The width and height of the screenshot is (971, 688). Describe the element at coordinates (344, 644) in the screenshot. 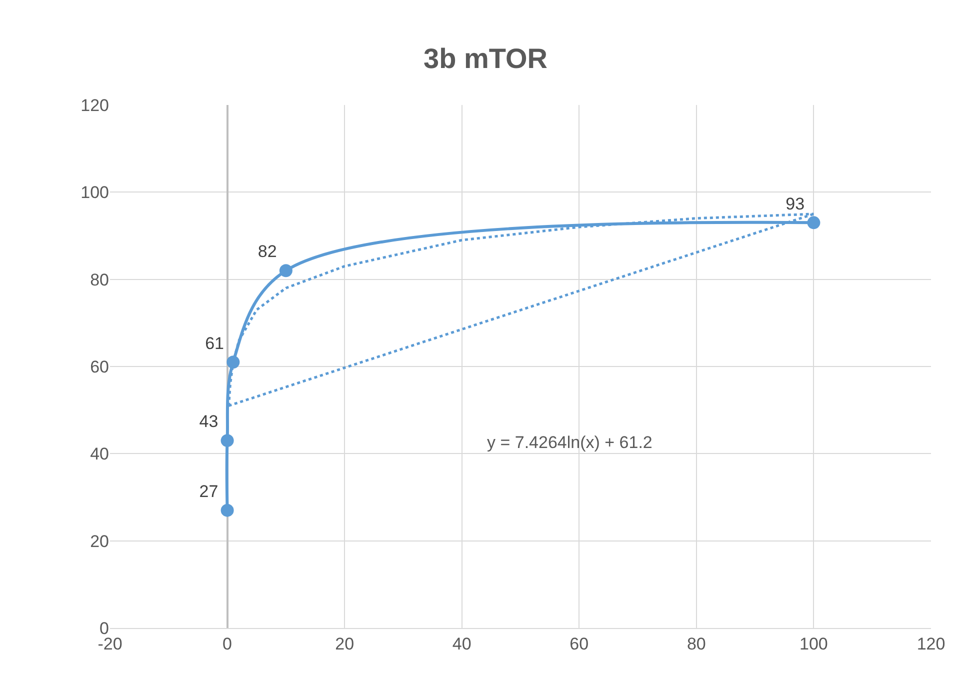

I see `x-tick-label: 20` at that location.